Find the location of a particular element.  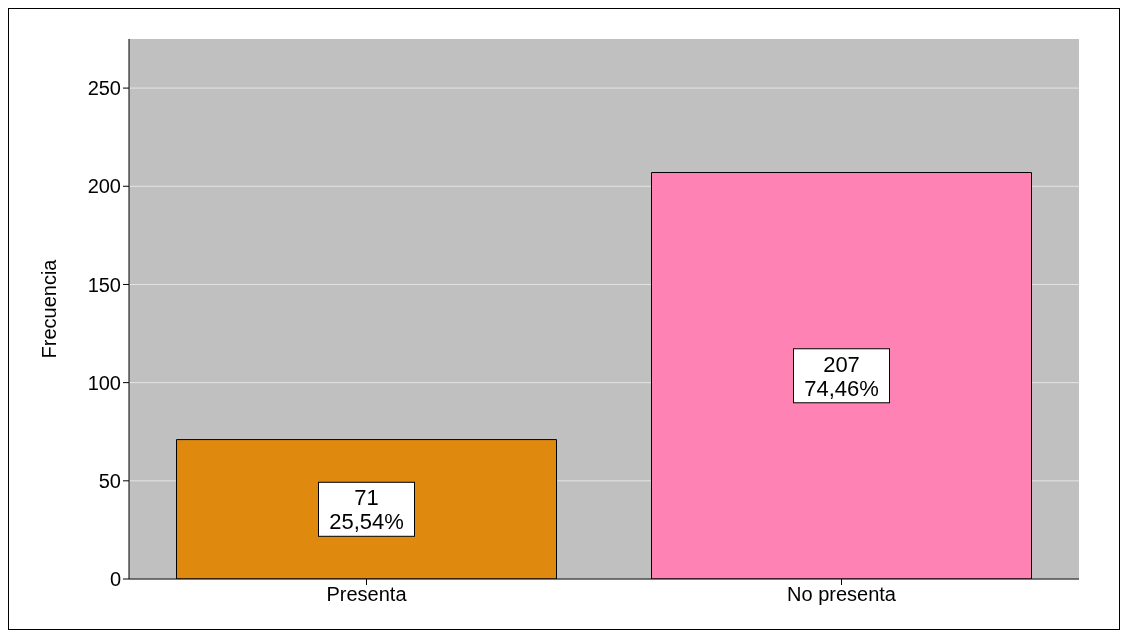

y-tick-label: 100 is located at coordinates (104, 382).